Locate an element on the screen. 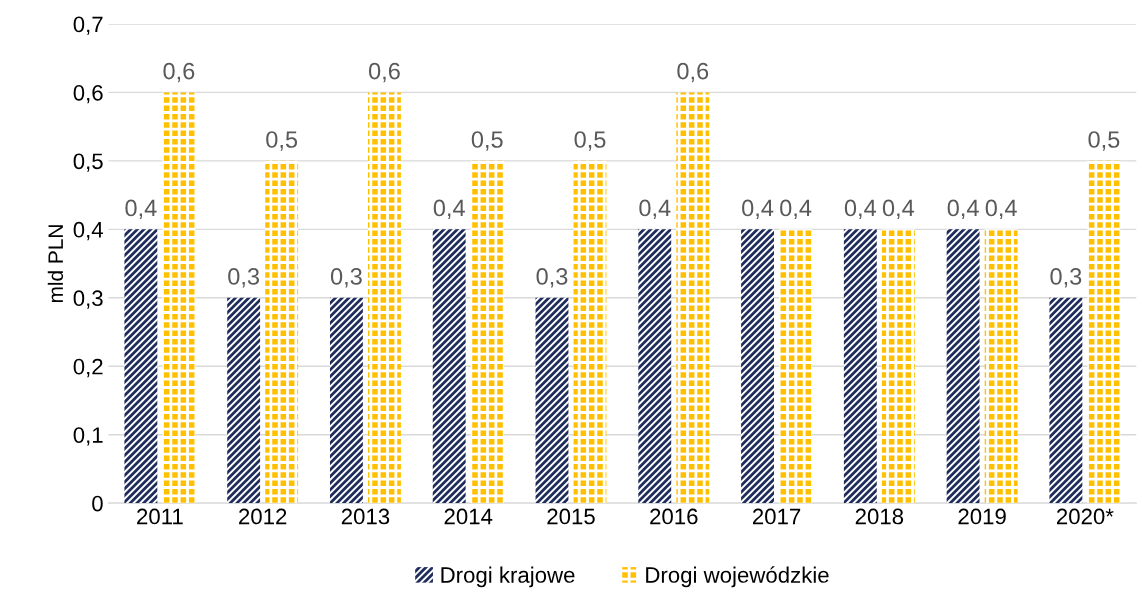  y-tick-label: 0,3 is located at coordinates (88, 299).